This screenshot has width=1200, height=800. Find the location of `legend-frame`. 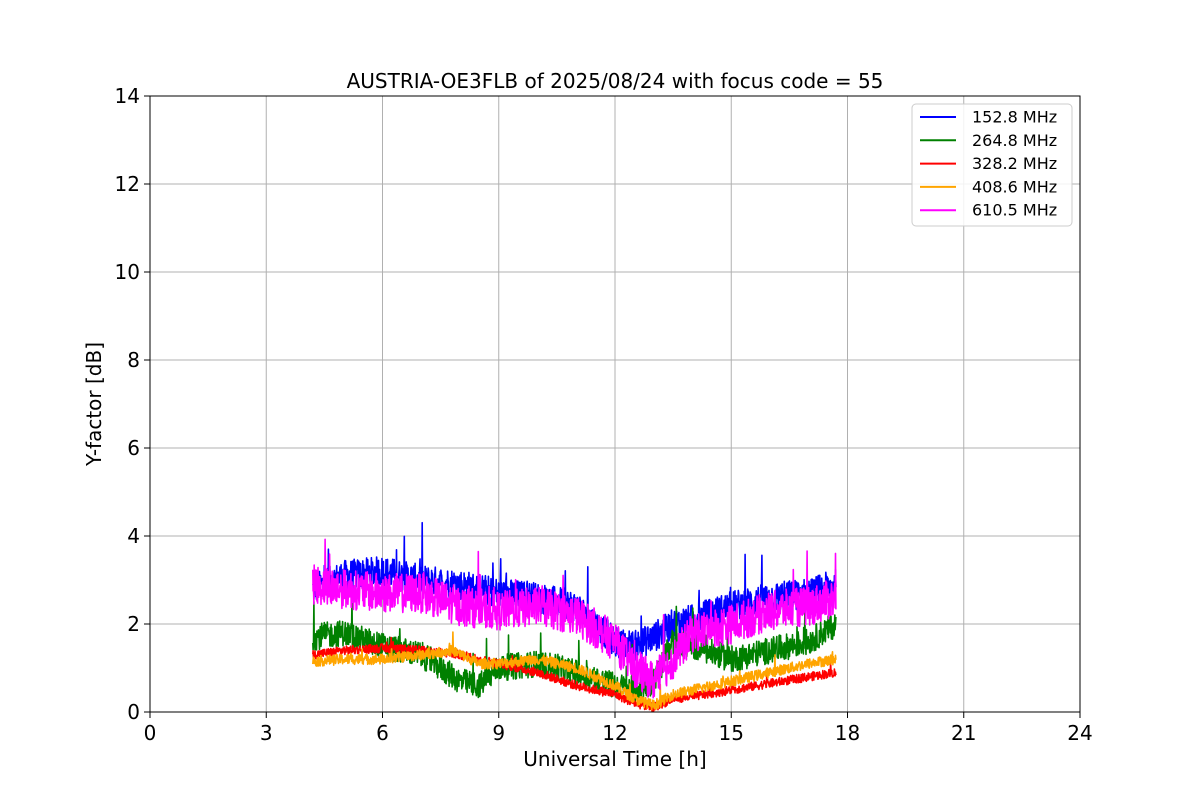

legend-frame is located at coordinates (992, 165).